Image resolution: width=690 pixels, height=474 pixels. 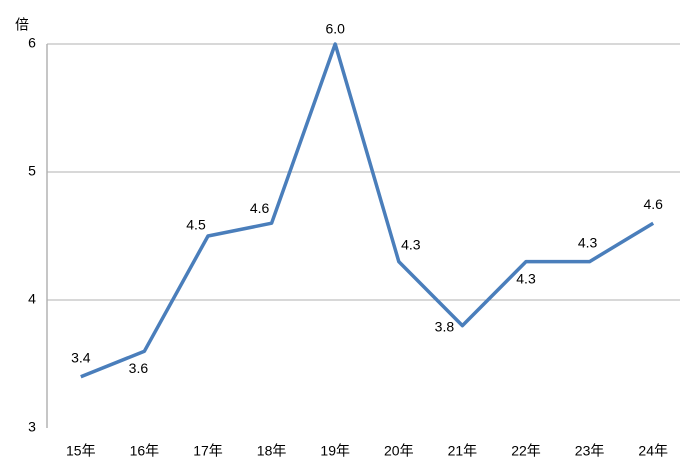 I want to click on x-tick-label: 20年, so click(x=399, y=451).